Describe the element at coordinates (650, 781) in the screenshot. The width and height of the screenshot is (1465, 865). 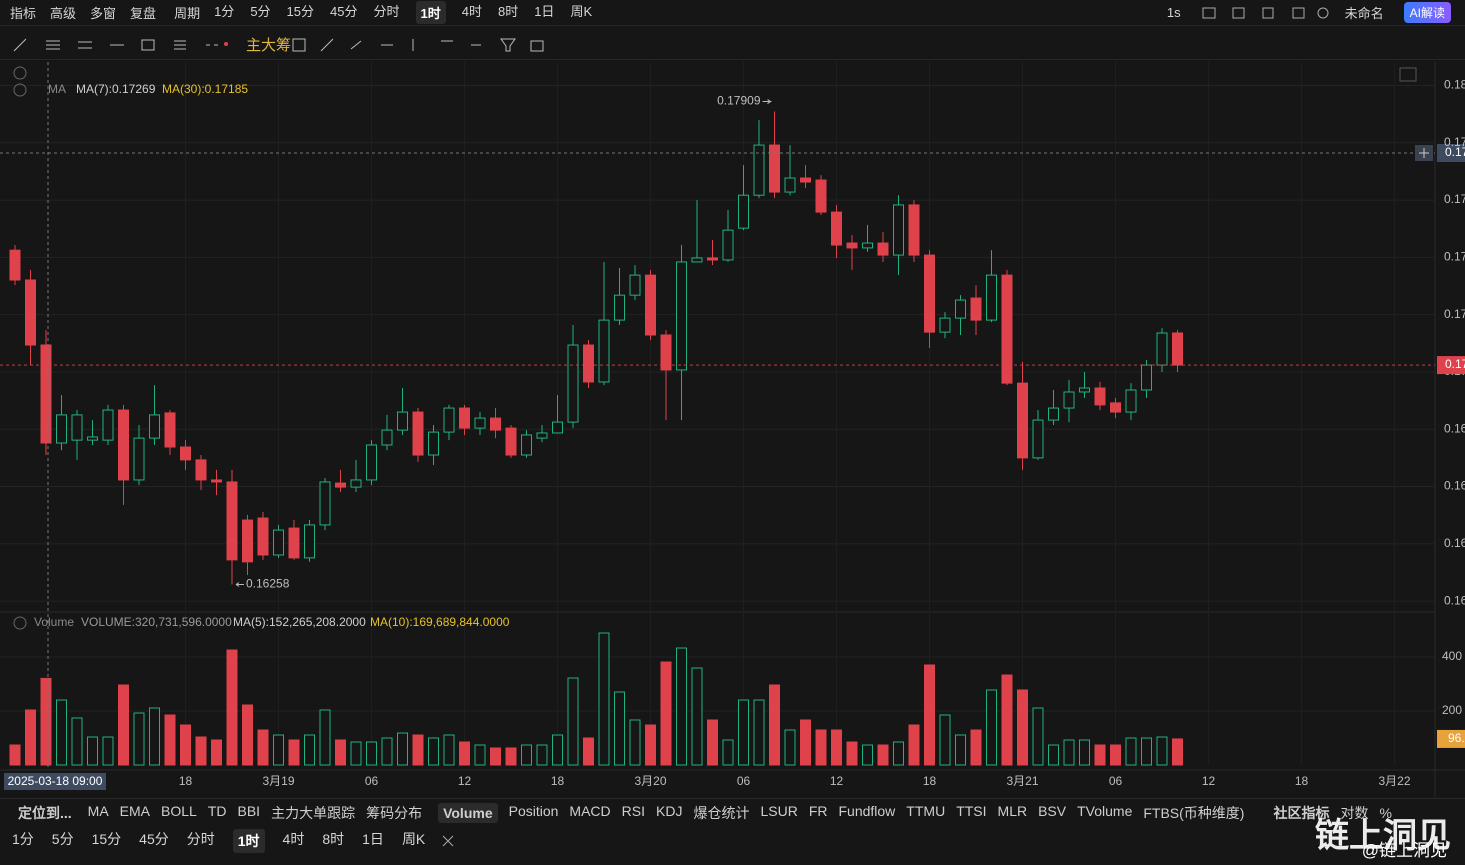
I see `x-tick-label: 3月20` at that location.